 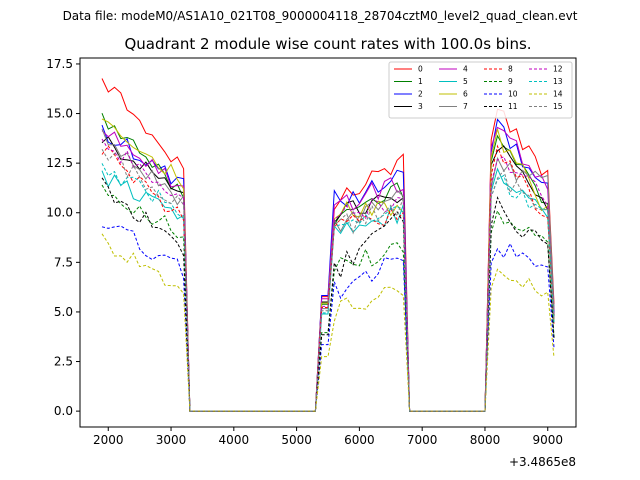 I want to click on x-axis-offset-label: +3.4865e8, so click(x=542, y=462).